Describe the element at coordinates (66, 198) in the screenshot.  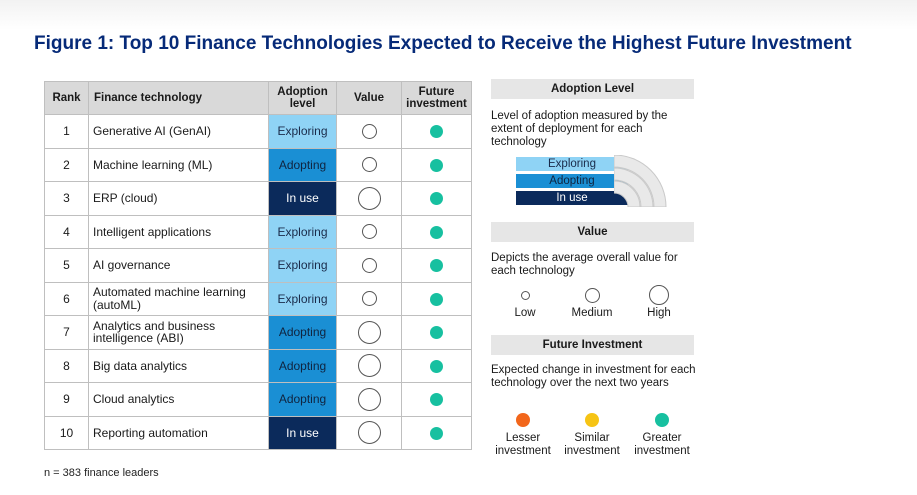
I see `row-rank: 3` at that location.